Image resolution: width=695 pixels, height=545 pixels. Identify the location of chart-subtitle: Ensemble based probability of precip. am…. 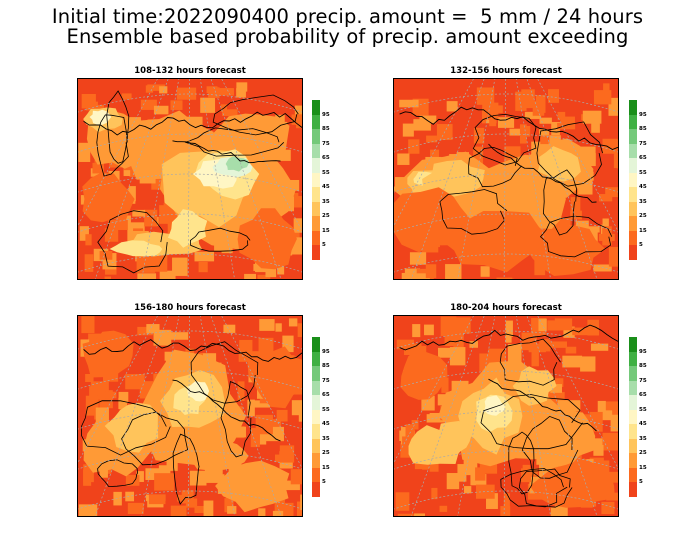
(347, 36).